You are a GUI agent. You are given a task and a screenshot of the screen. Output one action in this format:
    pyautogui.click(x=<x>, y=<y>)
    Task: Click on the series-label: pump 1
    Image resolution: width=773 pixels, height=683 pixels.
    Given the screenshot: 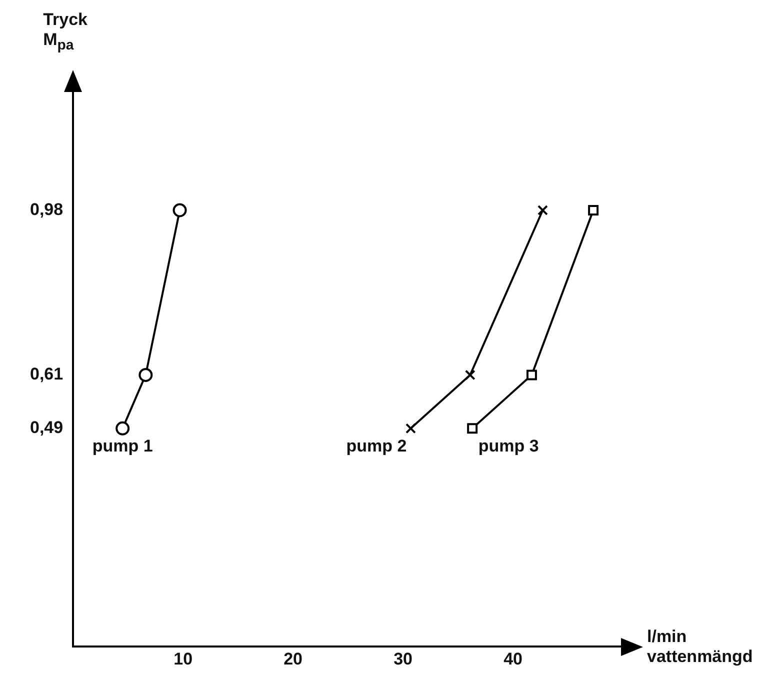 What is the action you would take?
    pyautogui.click(x=122, y=446)
    